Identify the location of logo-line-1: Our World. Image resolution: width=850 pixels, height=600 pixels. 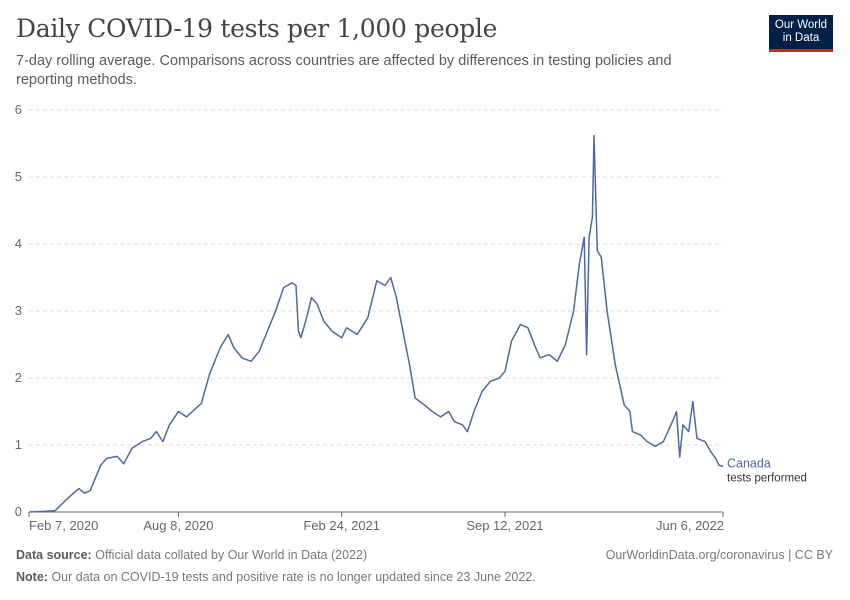
(801, 25).